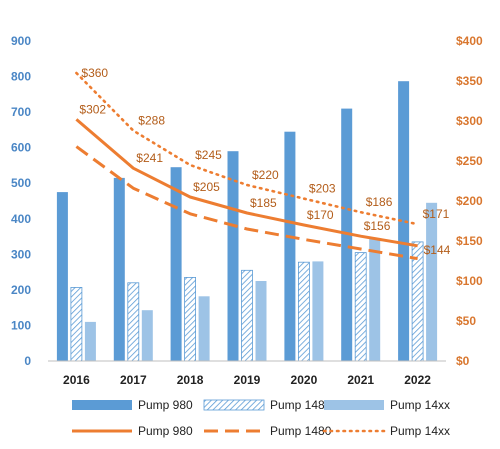 The width and height of the screenshot is (500, 449). What do you see at coordinates (21, 148) in the screenshot?
I see `left-tick-label: 600` at bounding box center [21, 148].